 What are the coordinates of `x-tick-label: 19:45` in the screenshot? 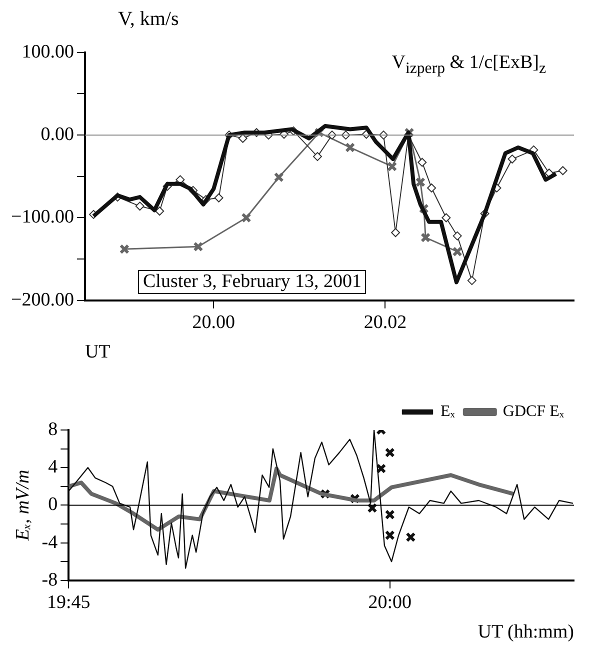 It's located at (68, 602).